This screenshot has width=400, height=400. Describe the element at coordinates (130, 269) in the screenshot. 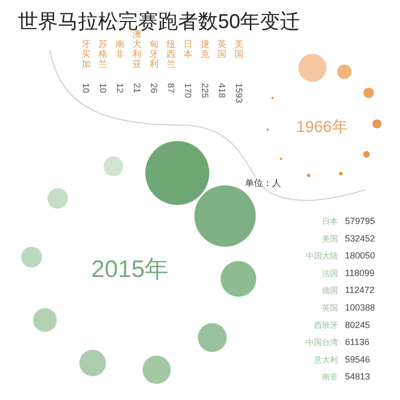

I see `text: 2015年` at that location.